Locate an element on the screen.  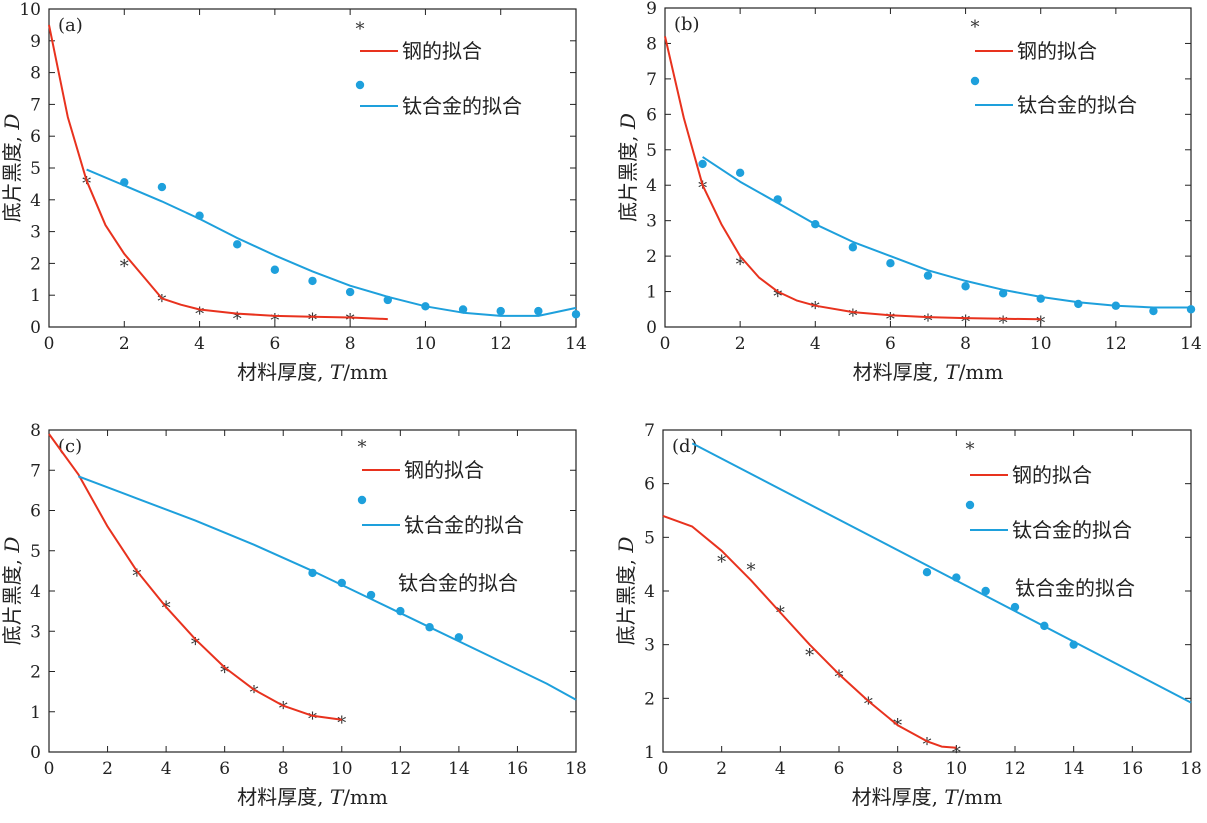
x-axis-label-var: T is located at coordinates (337, 797).